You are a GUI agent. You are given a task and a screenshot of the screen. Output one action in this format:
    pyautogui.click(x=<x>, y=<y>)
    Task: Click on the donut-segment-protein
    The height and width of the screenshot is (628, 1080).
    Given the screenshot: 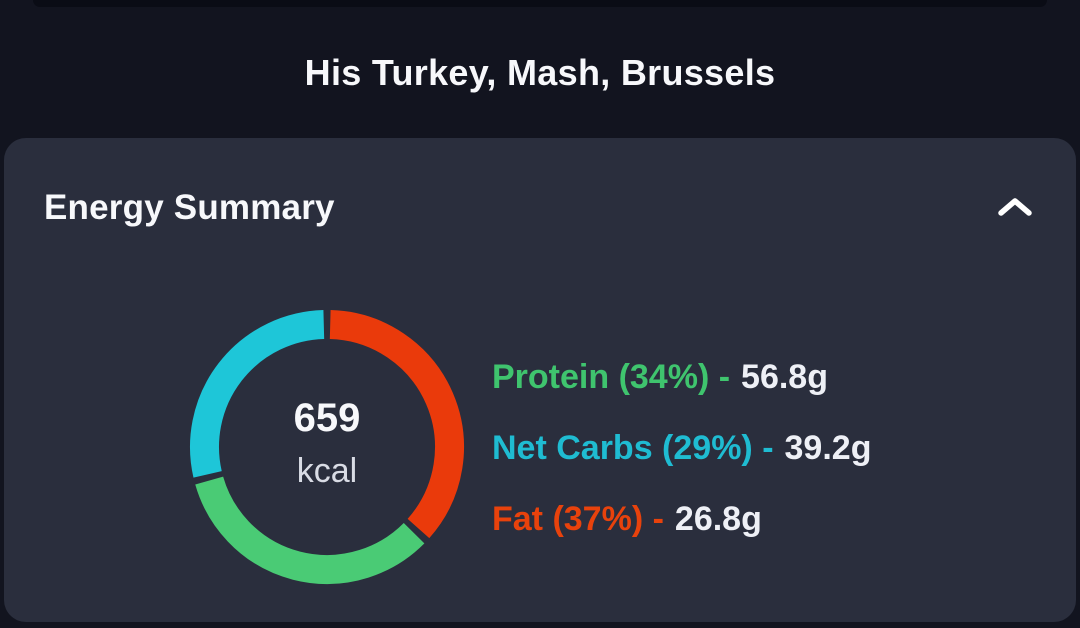 What is the action you would take?
    pyautogui.click(x=310, y=530)
    